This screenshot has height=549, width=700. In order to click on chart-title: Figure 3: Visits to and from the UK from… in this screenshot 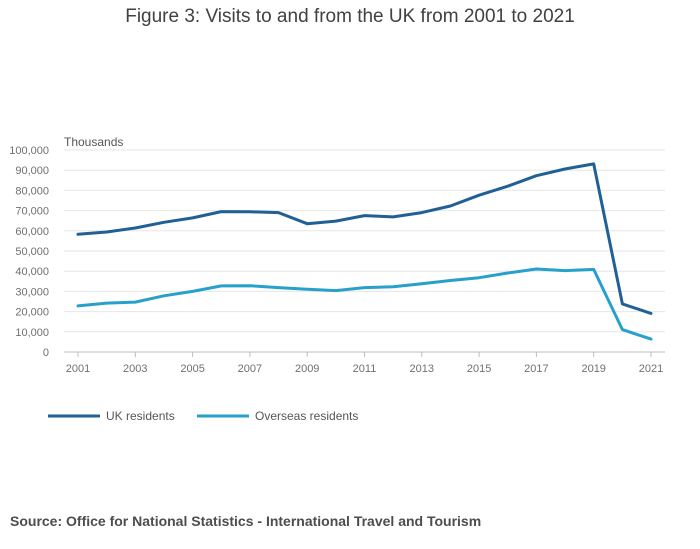, I will do `click(350, 16)`.